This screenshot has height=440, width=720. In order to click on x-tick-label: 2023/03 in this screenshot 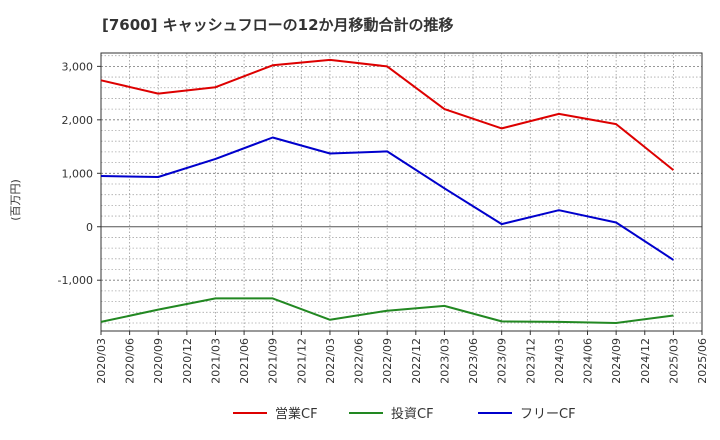, I will do `click(444, 361)`.